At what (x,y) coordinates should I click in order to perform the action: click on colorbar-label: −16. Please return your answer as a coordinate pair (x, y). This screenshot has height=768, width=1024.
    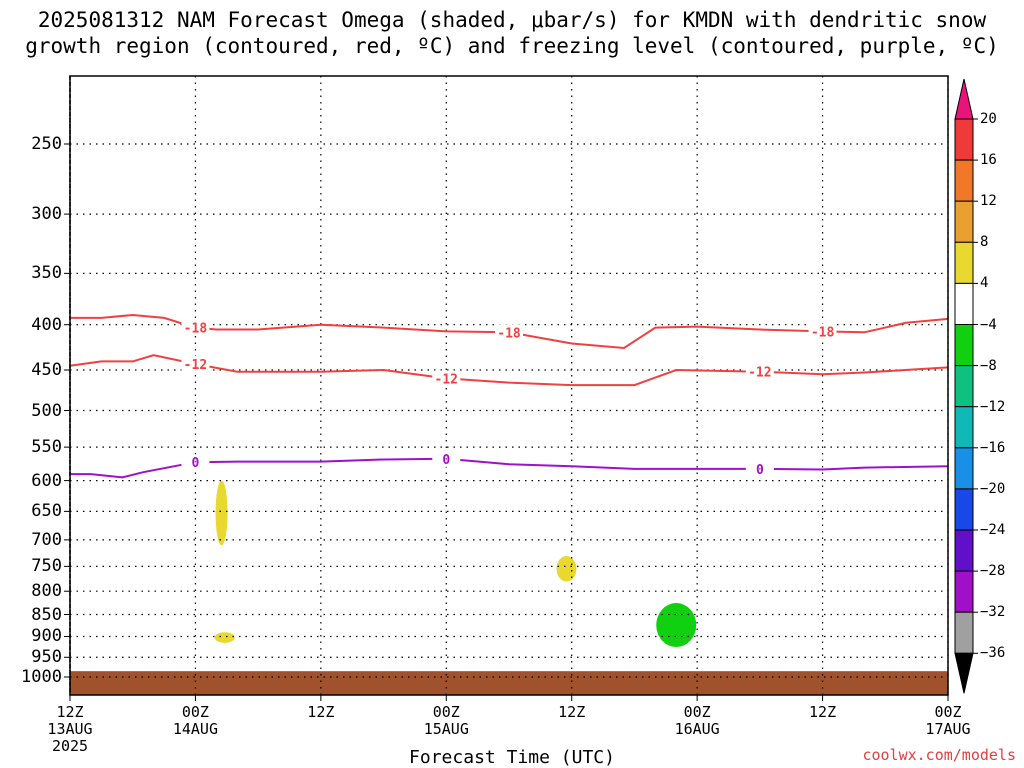
    Looking at the image, I should click on (993, 447).